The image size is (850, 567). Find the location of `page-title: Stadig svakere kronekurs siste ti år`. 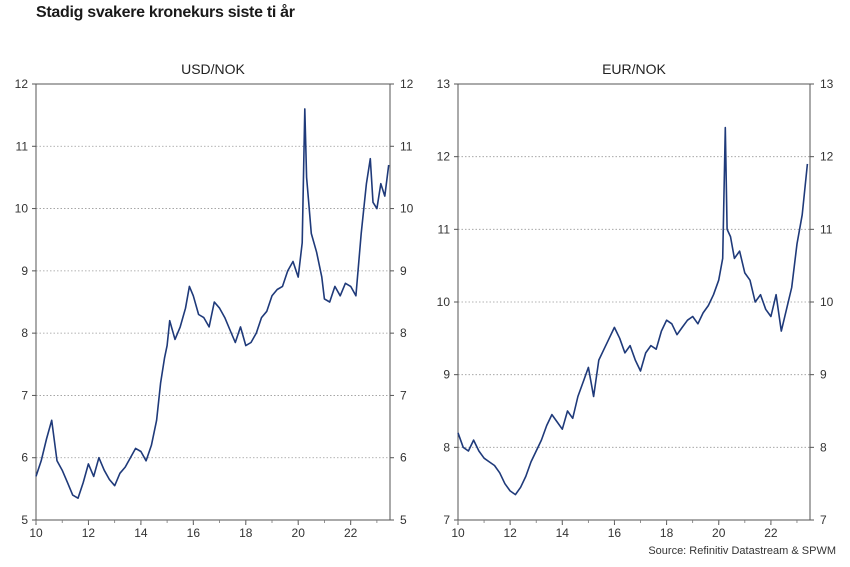

page-title: Stadig svakere kronekurs siste ti år is located at coordinates (165, 12).